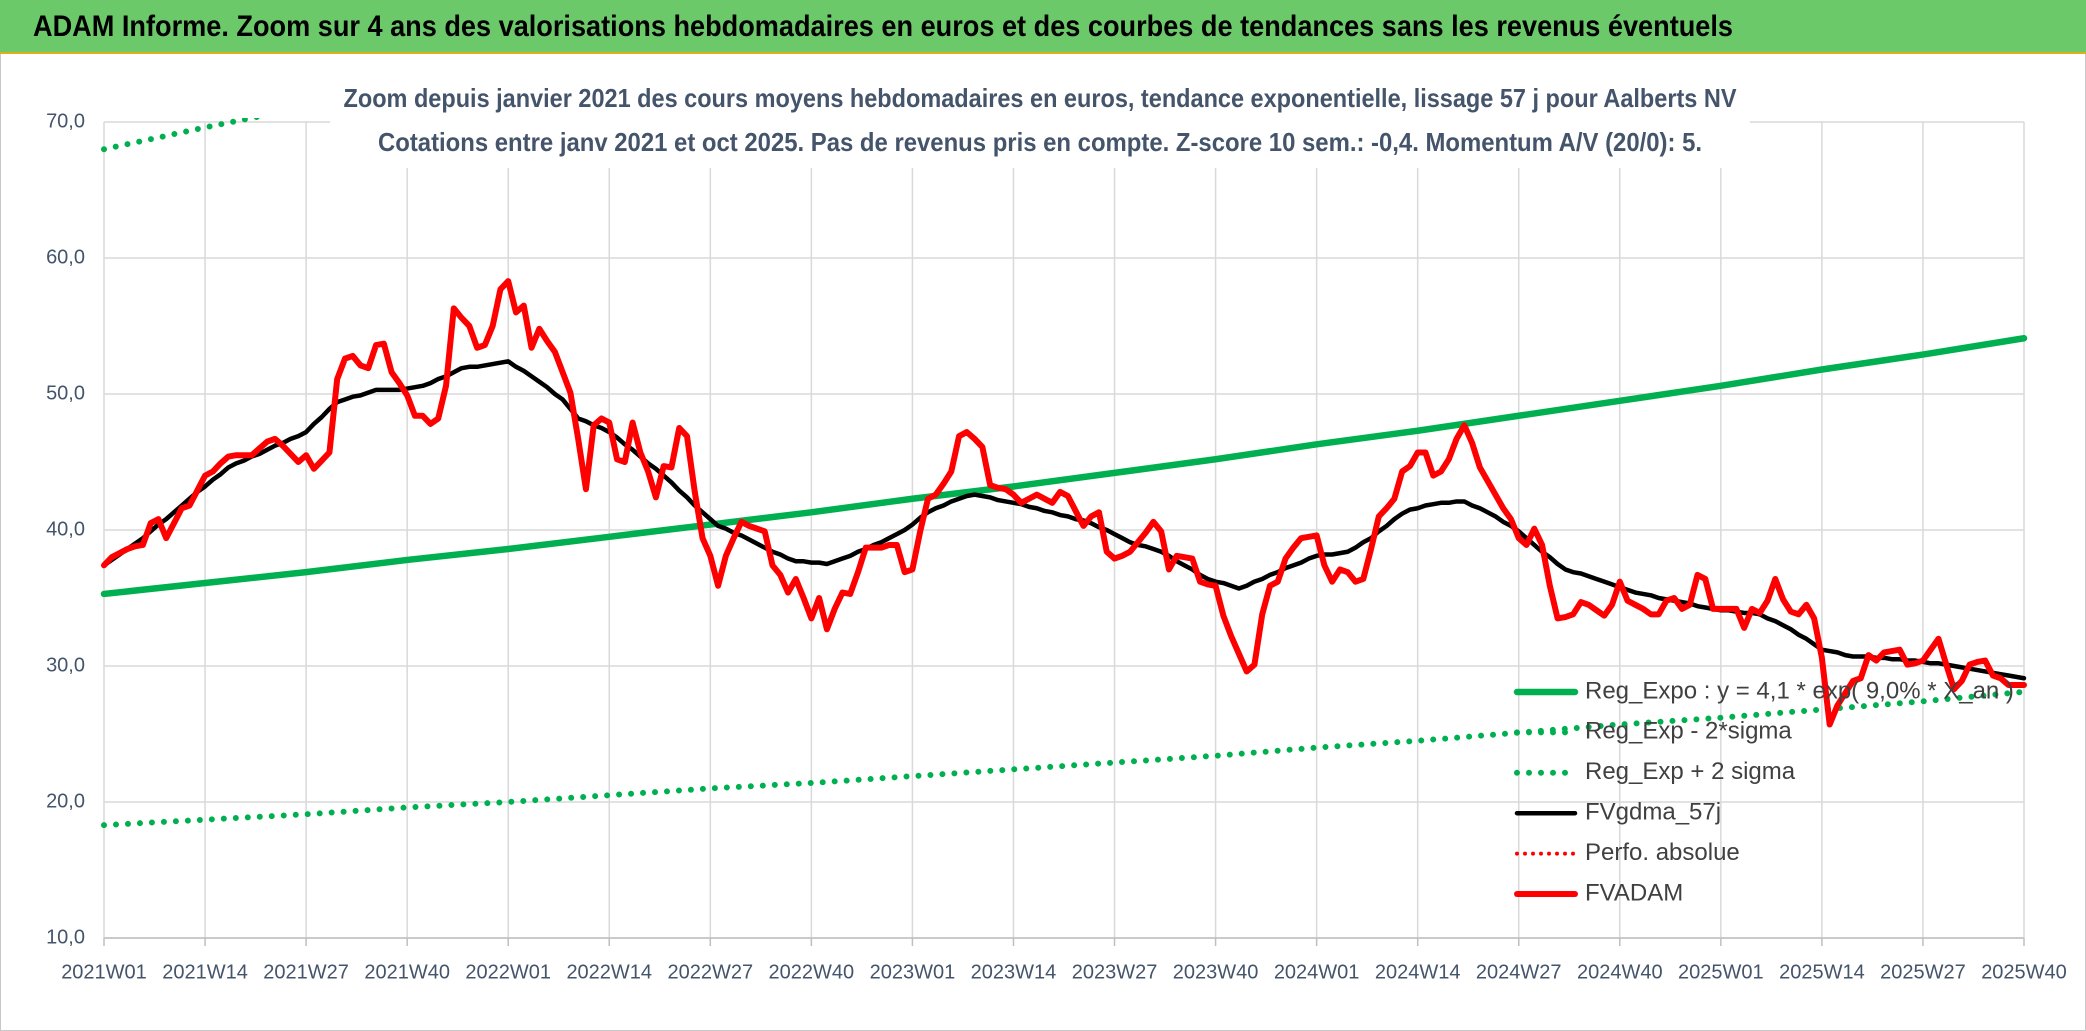  What do you see at coordinates (1662, 852) in the screenshot?
I see `legend-label: Perfo. absolue` at bounding box center [1662, 852].